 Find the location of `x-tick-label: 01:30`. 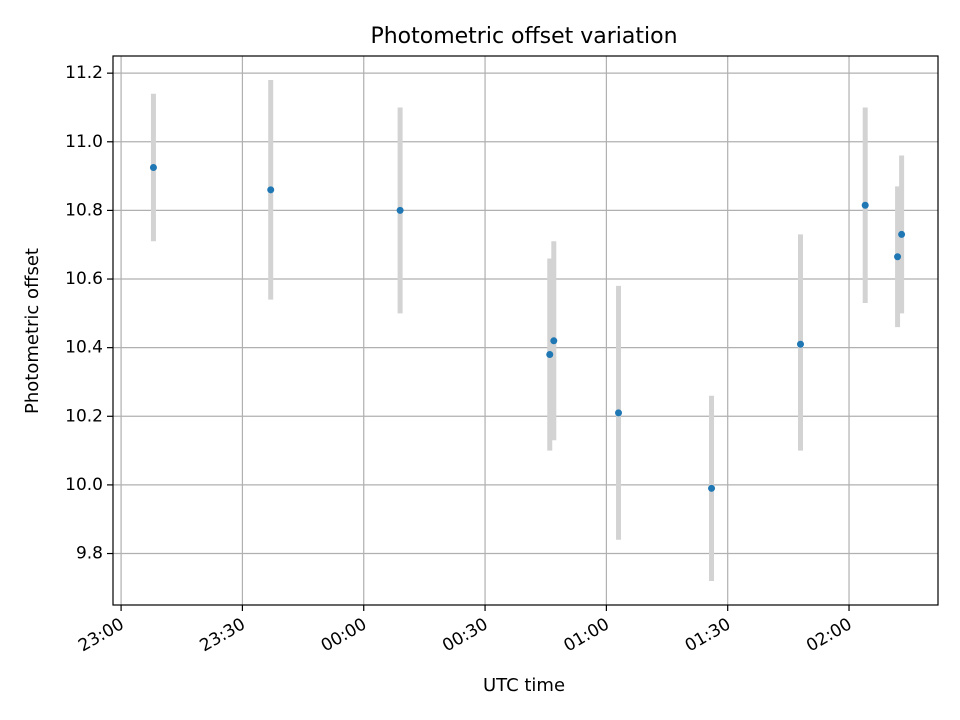

x-tick-label: 01:30 is located at coordinates (708, 635).